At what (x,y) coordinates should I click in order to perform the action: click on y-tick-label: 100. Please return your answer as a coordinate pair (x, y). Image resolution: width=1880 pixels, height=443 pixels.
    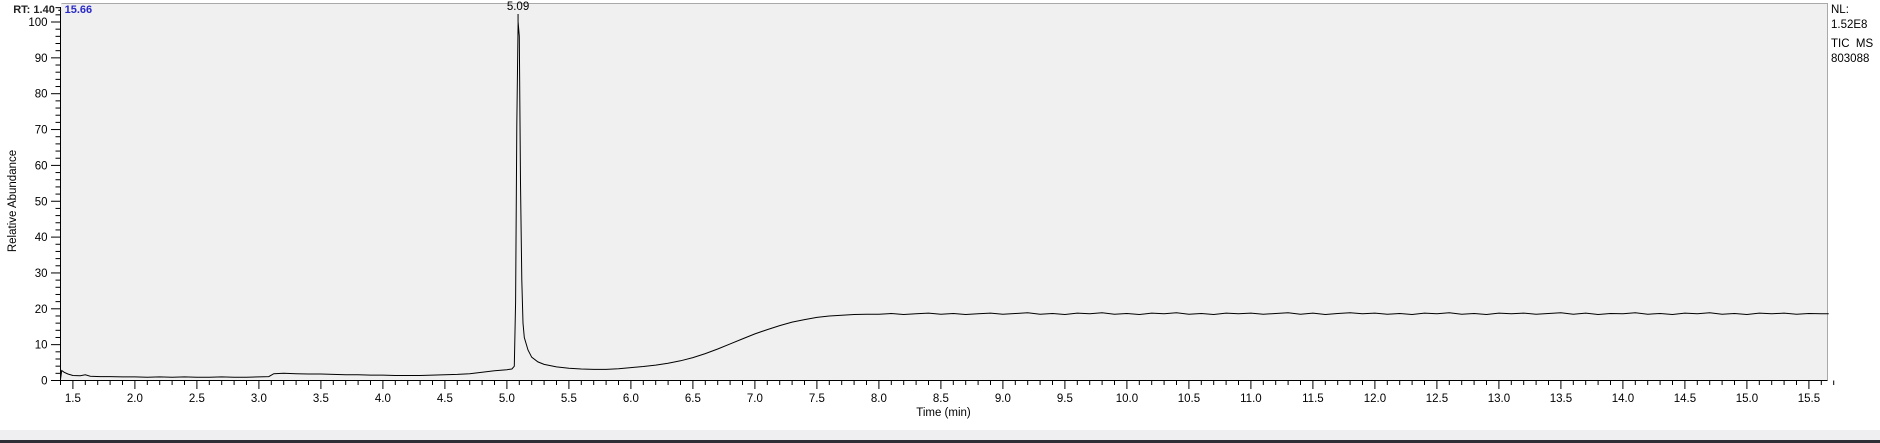
    Looking at the image, I should click on (37, 23).